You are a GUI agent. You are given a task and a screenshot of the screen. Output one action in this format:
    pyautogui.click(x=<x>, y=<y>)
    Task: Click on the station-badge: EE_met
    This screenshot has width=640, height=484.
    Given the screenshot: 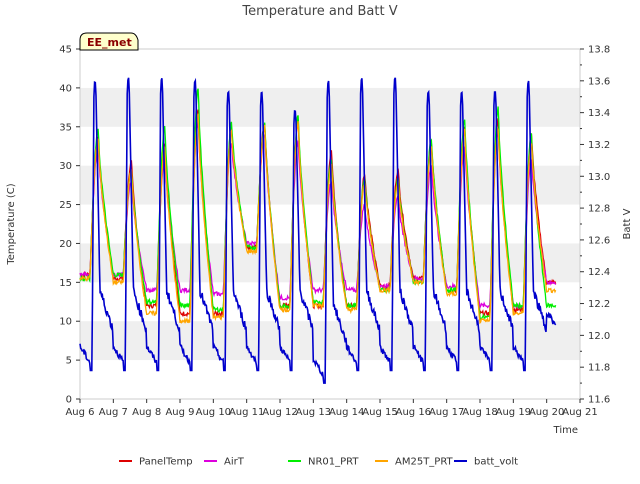 What is the action you would take?
    pyautogui.click(x=109, y=41)
    